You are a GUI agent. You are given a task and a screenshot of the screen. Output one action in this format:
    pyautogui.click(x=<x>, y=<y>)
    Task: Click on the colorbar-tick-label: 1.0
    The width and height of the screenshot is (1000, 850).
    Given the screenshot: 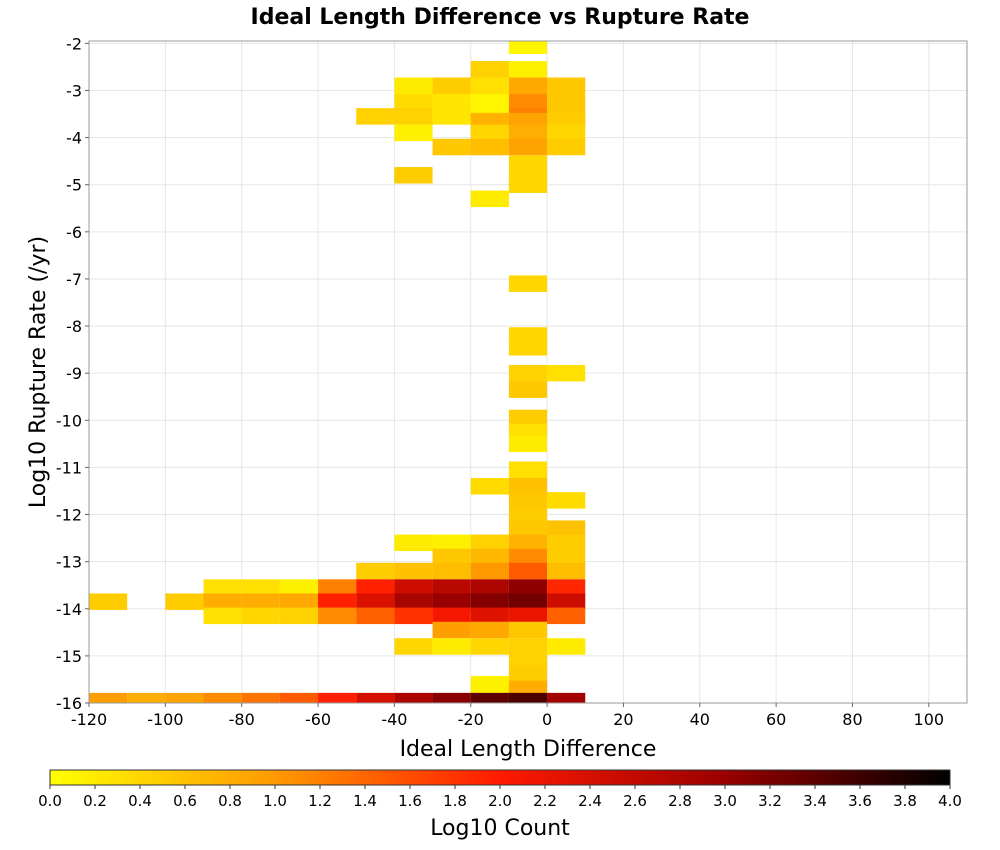 What is the action you would take?
    pyautogui.click(x=275, y=801)
    